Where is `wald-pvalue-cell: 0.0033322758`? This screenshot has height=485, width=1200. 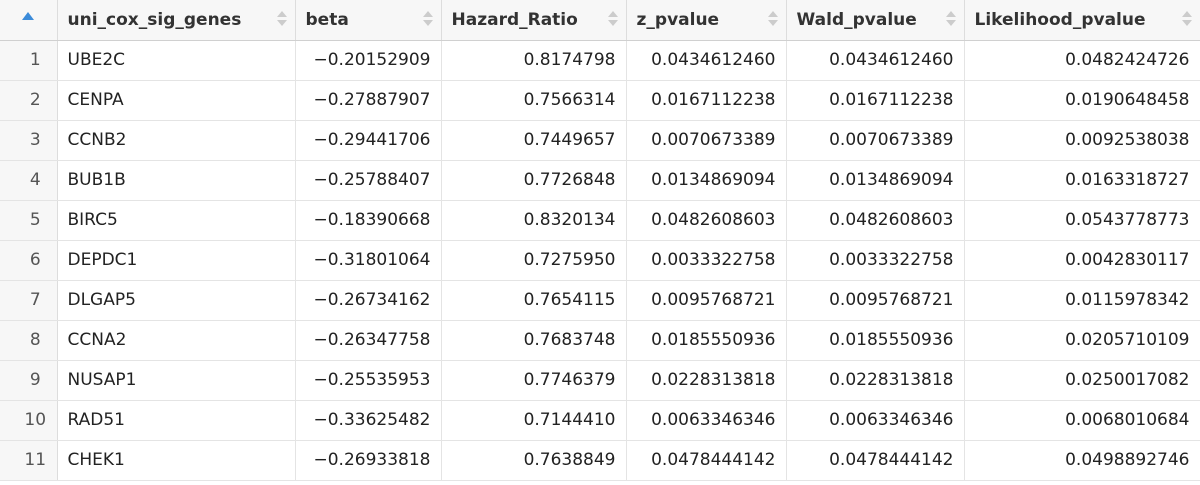 wald-pvalue-cell: 0.0033322758 is located at coordinates (875, 260).